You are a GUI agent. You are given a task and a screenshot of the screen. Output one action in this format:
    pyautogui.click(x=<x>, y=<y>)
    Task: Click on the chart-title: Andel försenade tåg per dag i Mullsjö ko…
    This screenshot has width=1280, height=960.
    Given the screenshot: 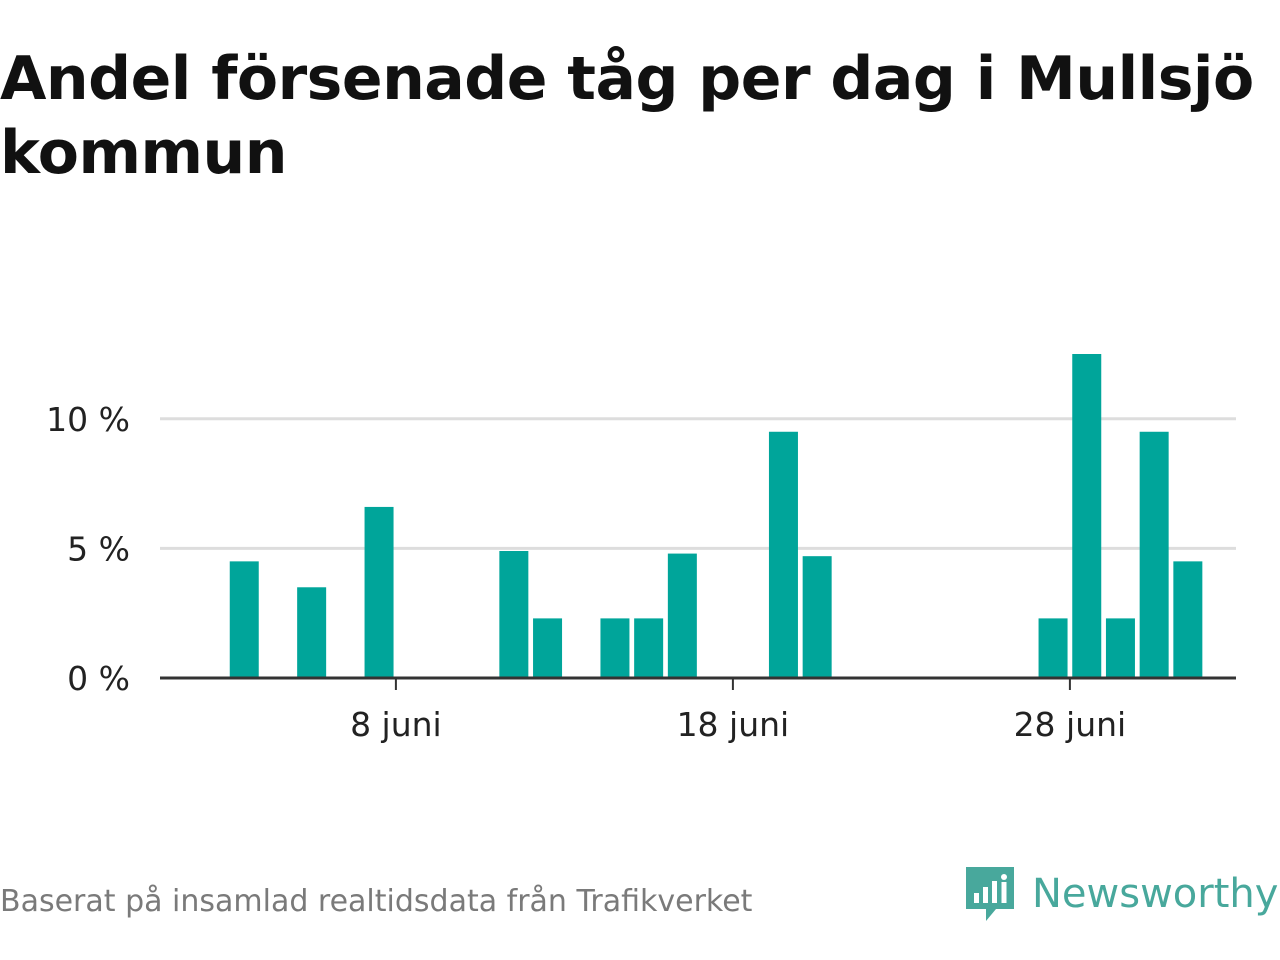 What is the action you would take?
    pyautogui.click(x=627, y=116)
    